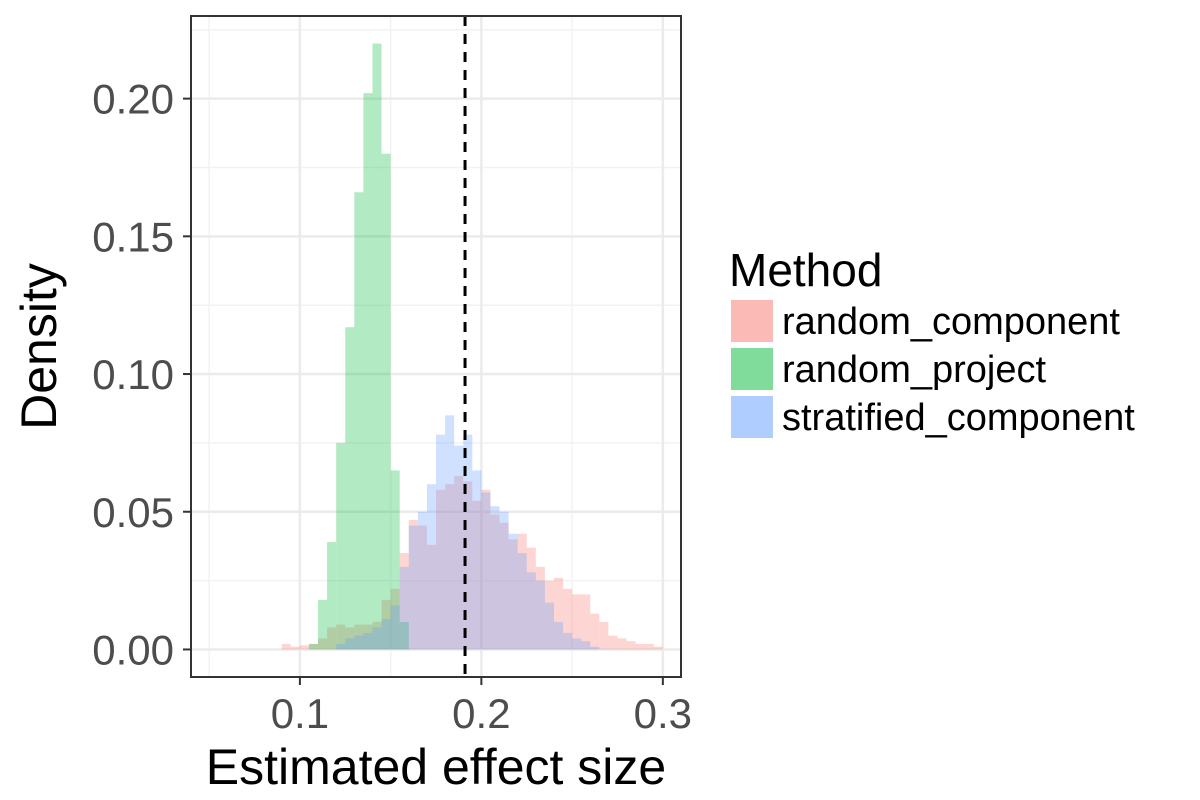  I want to click on series-random_component, so click(472, 562).